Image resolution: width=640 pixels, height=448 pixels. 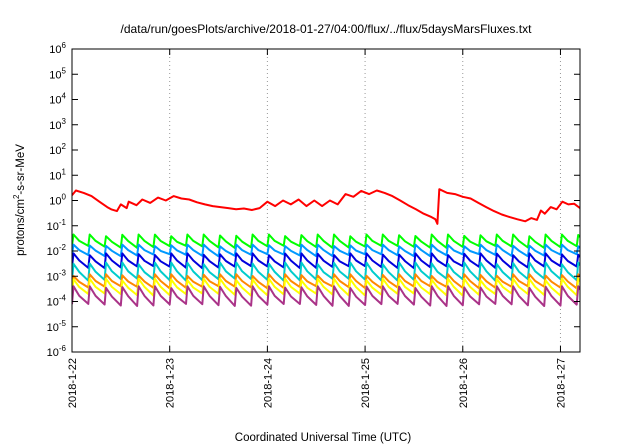 What do you see at coordinates (561, 383) in the screenshot?
I see `x-tick-label: 2018-1-27` at bounding box center [561, 383].